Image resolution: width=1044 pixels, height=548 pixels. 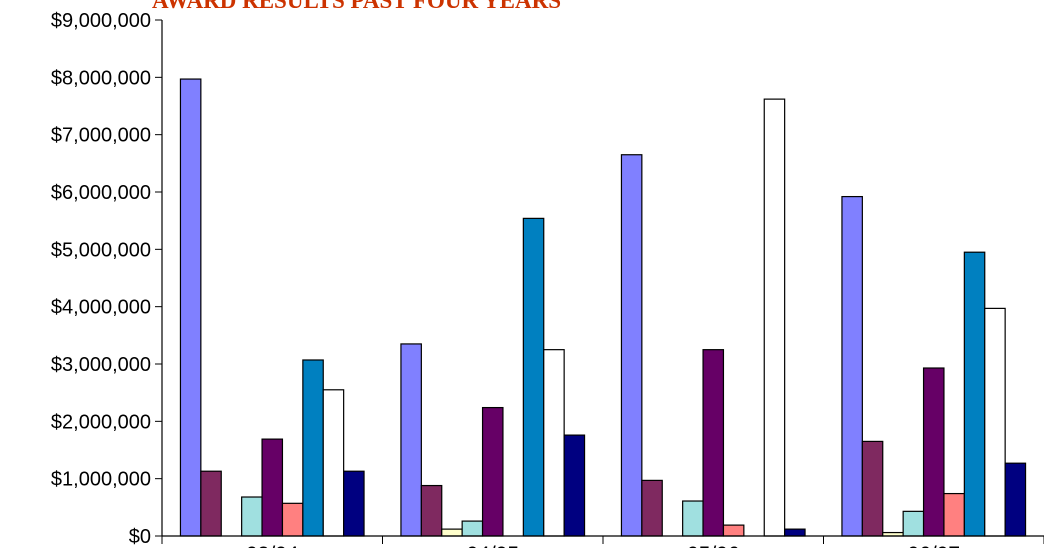 What do you see at coordinates (272, 545) in the screenshot?
I see `x-category-label: 03/04` at bounding box center [272, 545].